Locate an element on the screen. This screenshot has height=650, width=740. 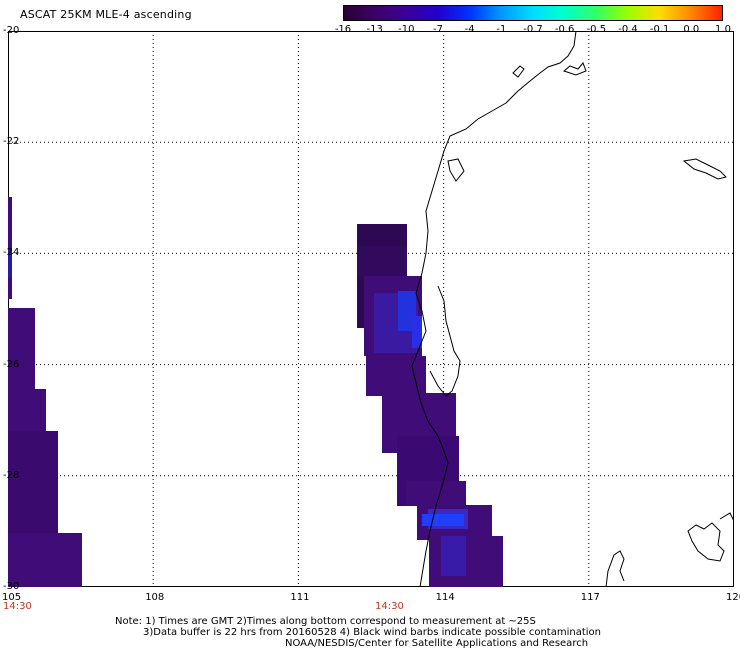
left-swath is located at coordinates (45, 392).